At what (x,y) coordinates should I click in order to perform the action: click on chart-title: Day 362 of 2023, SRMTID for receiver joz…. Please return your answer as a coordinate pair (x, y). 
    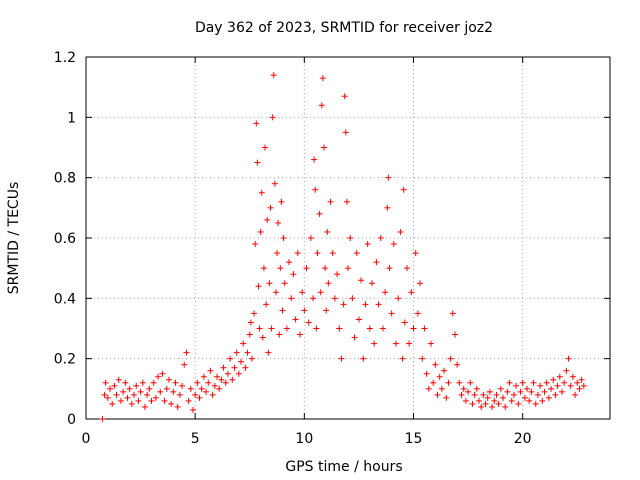
    Looking at the image, I should click on (344, 28).